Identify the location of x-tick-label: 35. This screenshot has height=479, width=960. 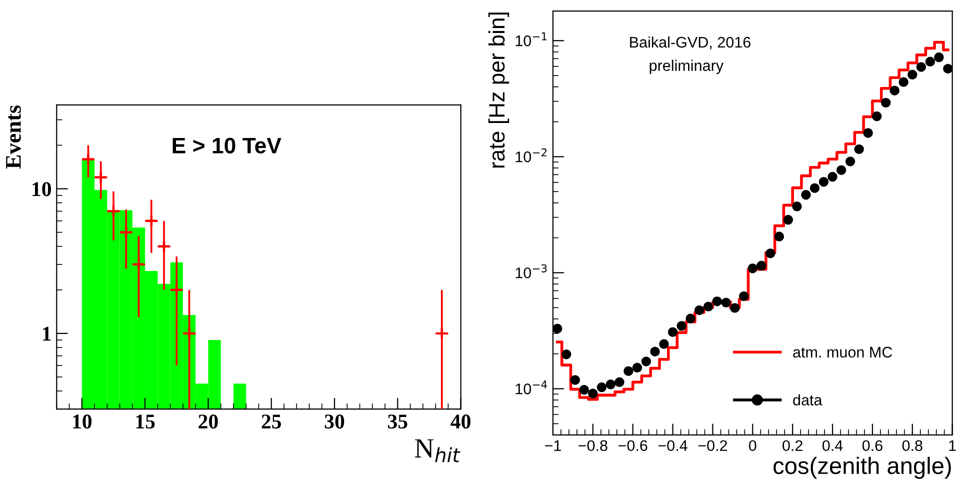
(398, 421).